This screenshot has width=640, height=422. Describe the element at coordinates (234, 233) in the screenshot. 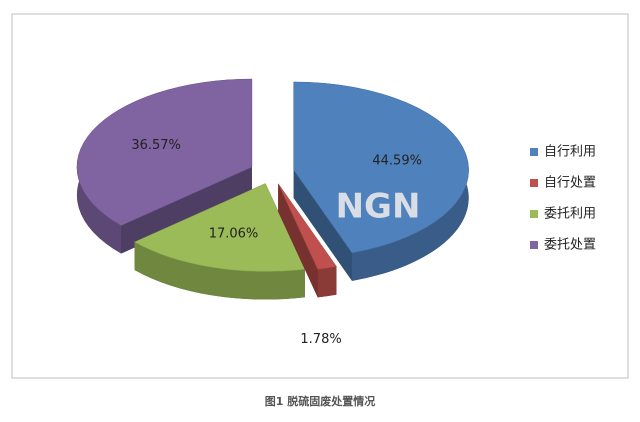

I see `data-label: 17.06%` at that location.